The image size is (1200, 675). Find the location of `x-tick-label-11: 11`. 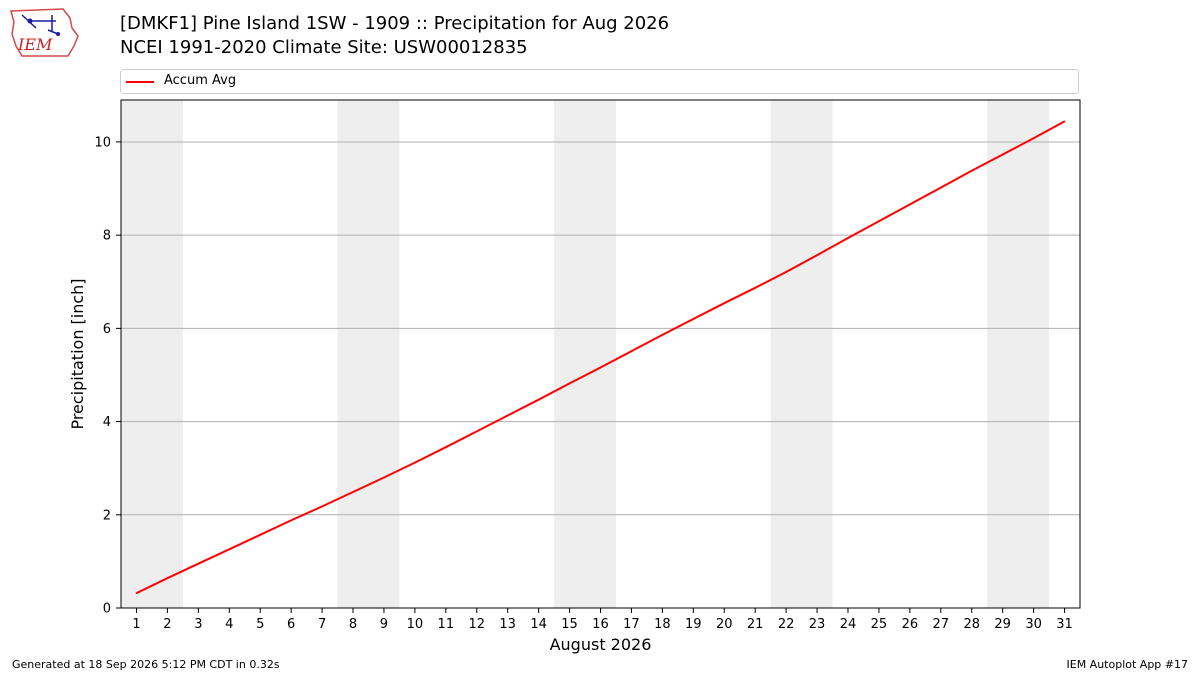

x-tick-label-11: 11 is located at coordinates (446, 624).